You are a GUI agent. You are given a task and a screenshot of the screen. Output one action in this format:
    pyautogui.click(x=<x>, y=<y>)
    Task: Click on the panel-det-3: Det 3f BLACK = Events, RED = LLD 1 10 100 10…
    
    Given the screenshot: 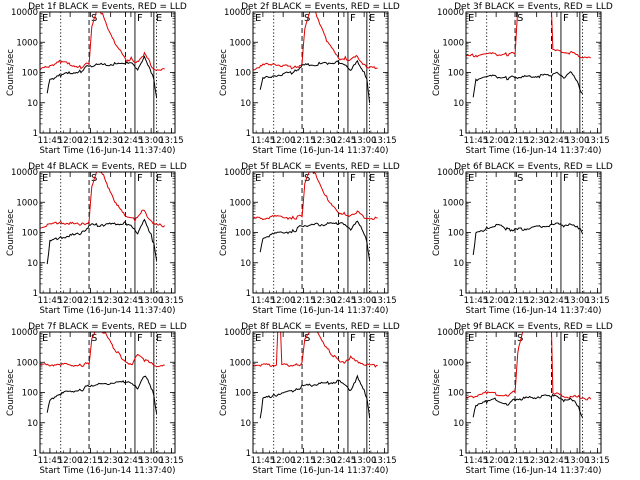 What is the action you would take?
    pyautogui.click(x=522, y=79)
    